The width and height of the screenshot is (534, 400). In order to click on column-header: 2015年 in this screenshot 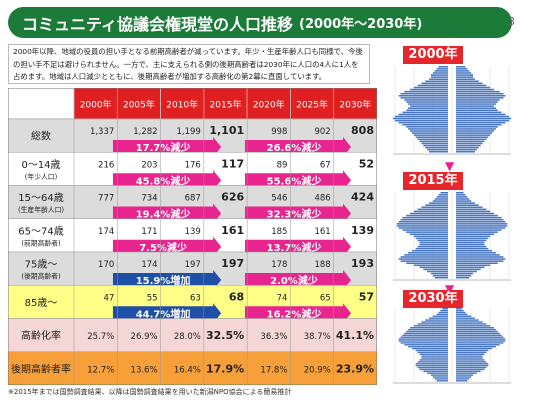, I will do `click(226, 105)`.